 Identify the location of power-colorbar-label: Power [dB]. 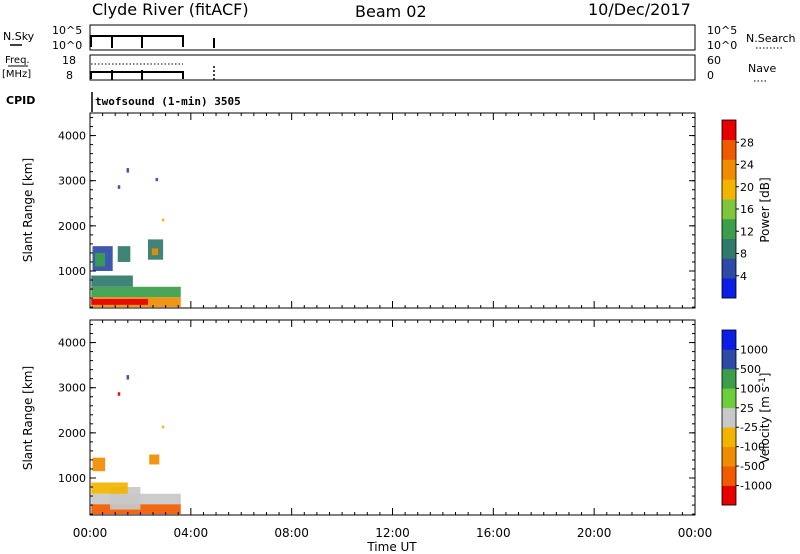
(765, 209).